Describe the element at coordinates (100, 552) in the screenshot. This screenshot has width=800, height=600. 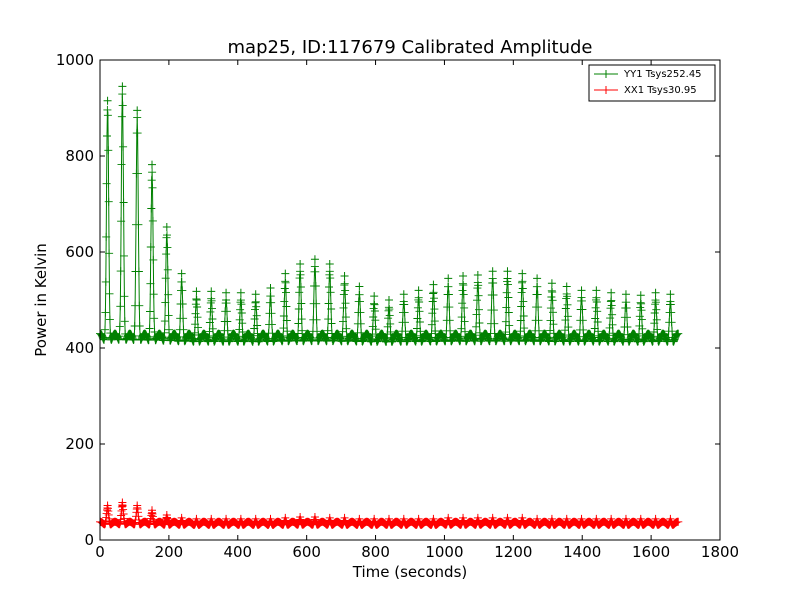
I see `x-tick-label: 0` at that location.